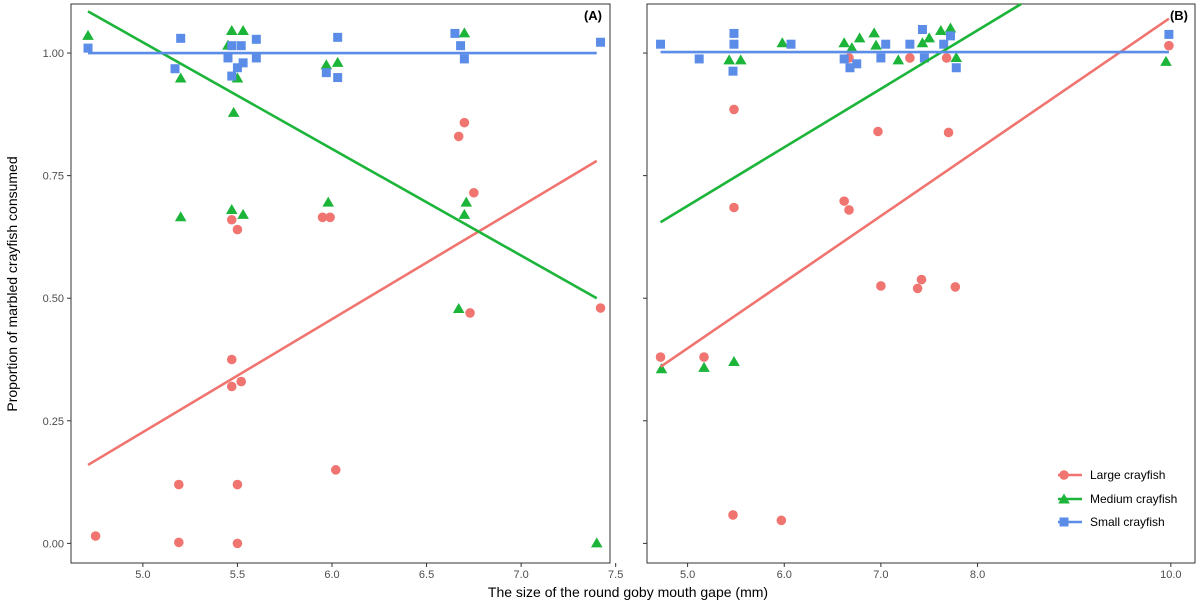 The height and width of the screenshot is (602, 1200). I want to click on legend-label-large: Large crayfish, so click(1127, 475).